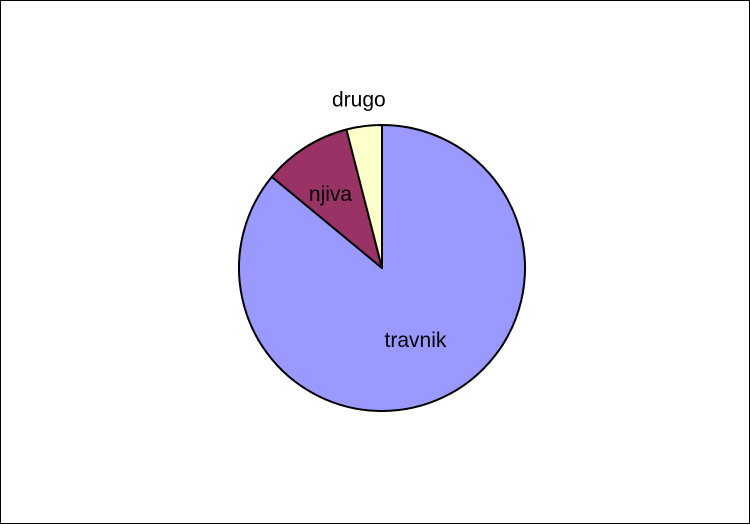  Describe the element at coordinates (364, 196) in the screenshot. I see `pie-slice-drugo` at that location.